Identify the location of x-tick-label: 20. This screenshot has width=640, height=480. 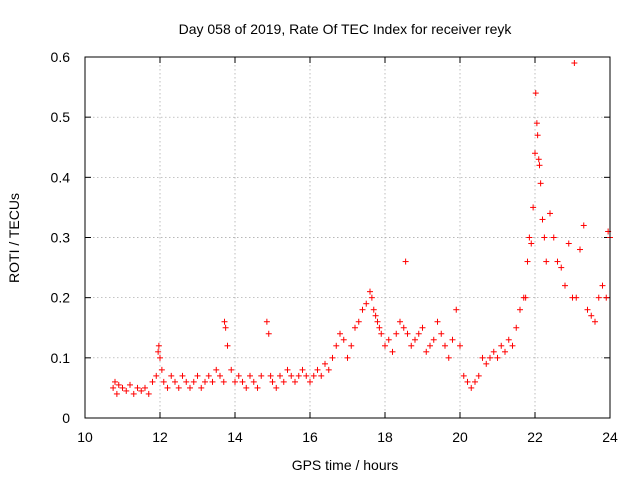
(460, 437).